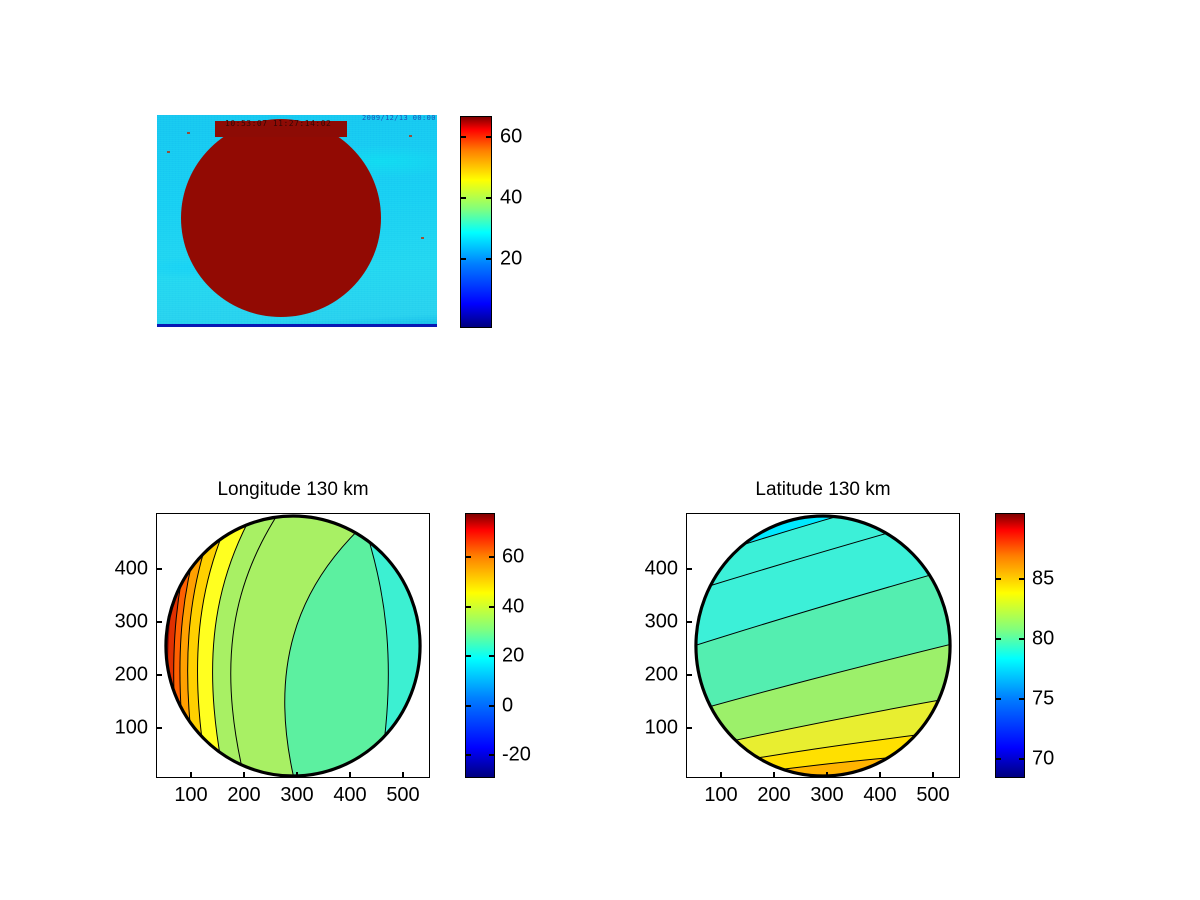  I want to click on longitude-contour-bands, so click(293, 646).